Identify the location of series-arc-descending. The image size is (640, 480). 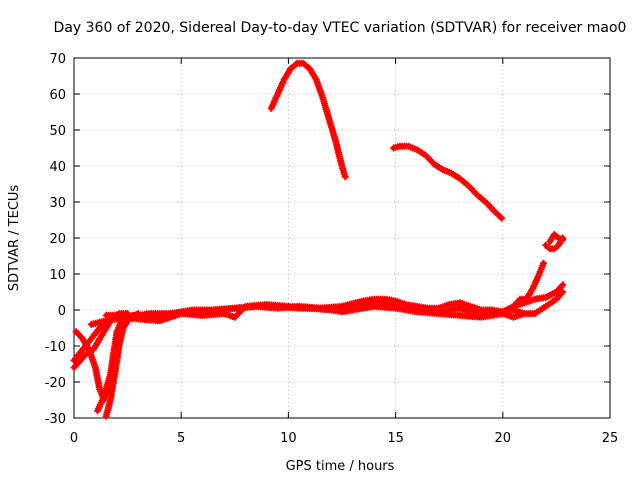
(448, 182).